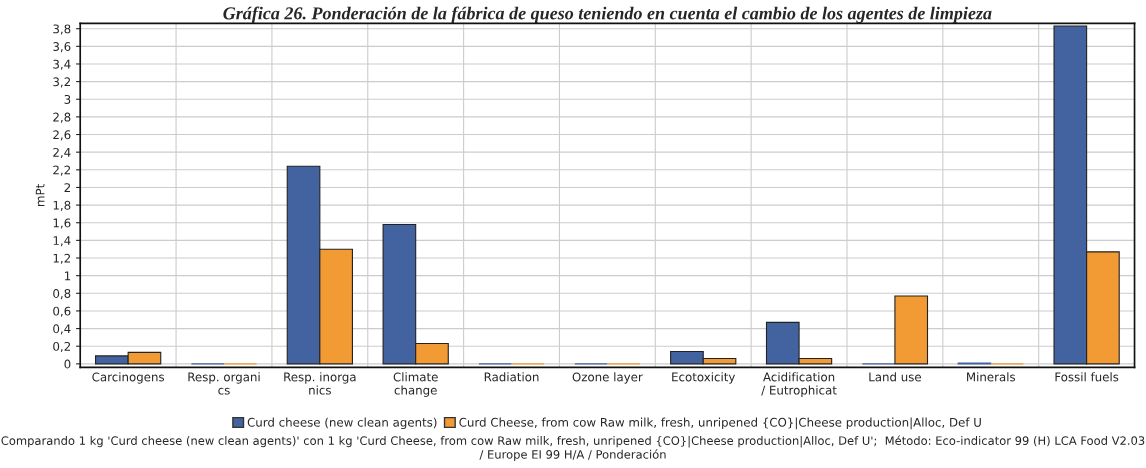  I want to click on x-tick-label: Climate change, so click(415, 384).